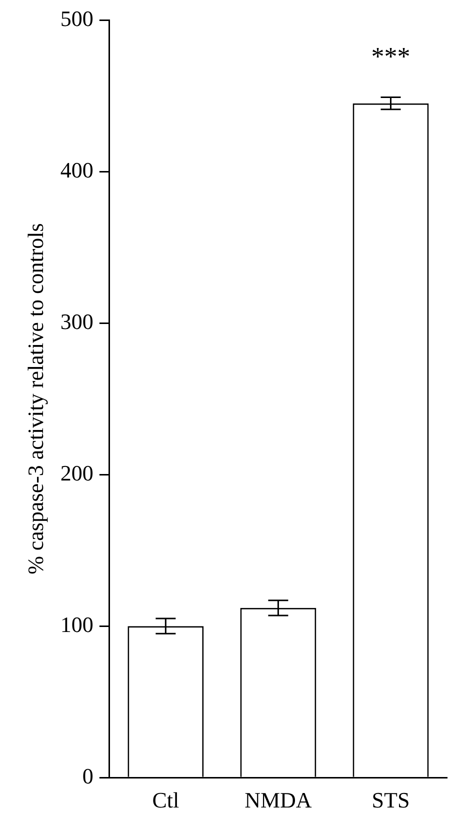 The height and width of the screenshot is (828, 462). What do you see at coordinates (88, 775) in the screenshot?
I see `y-tick-label: 0` at bounding box center [88, 775].